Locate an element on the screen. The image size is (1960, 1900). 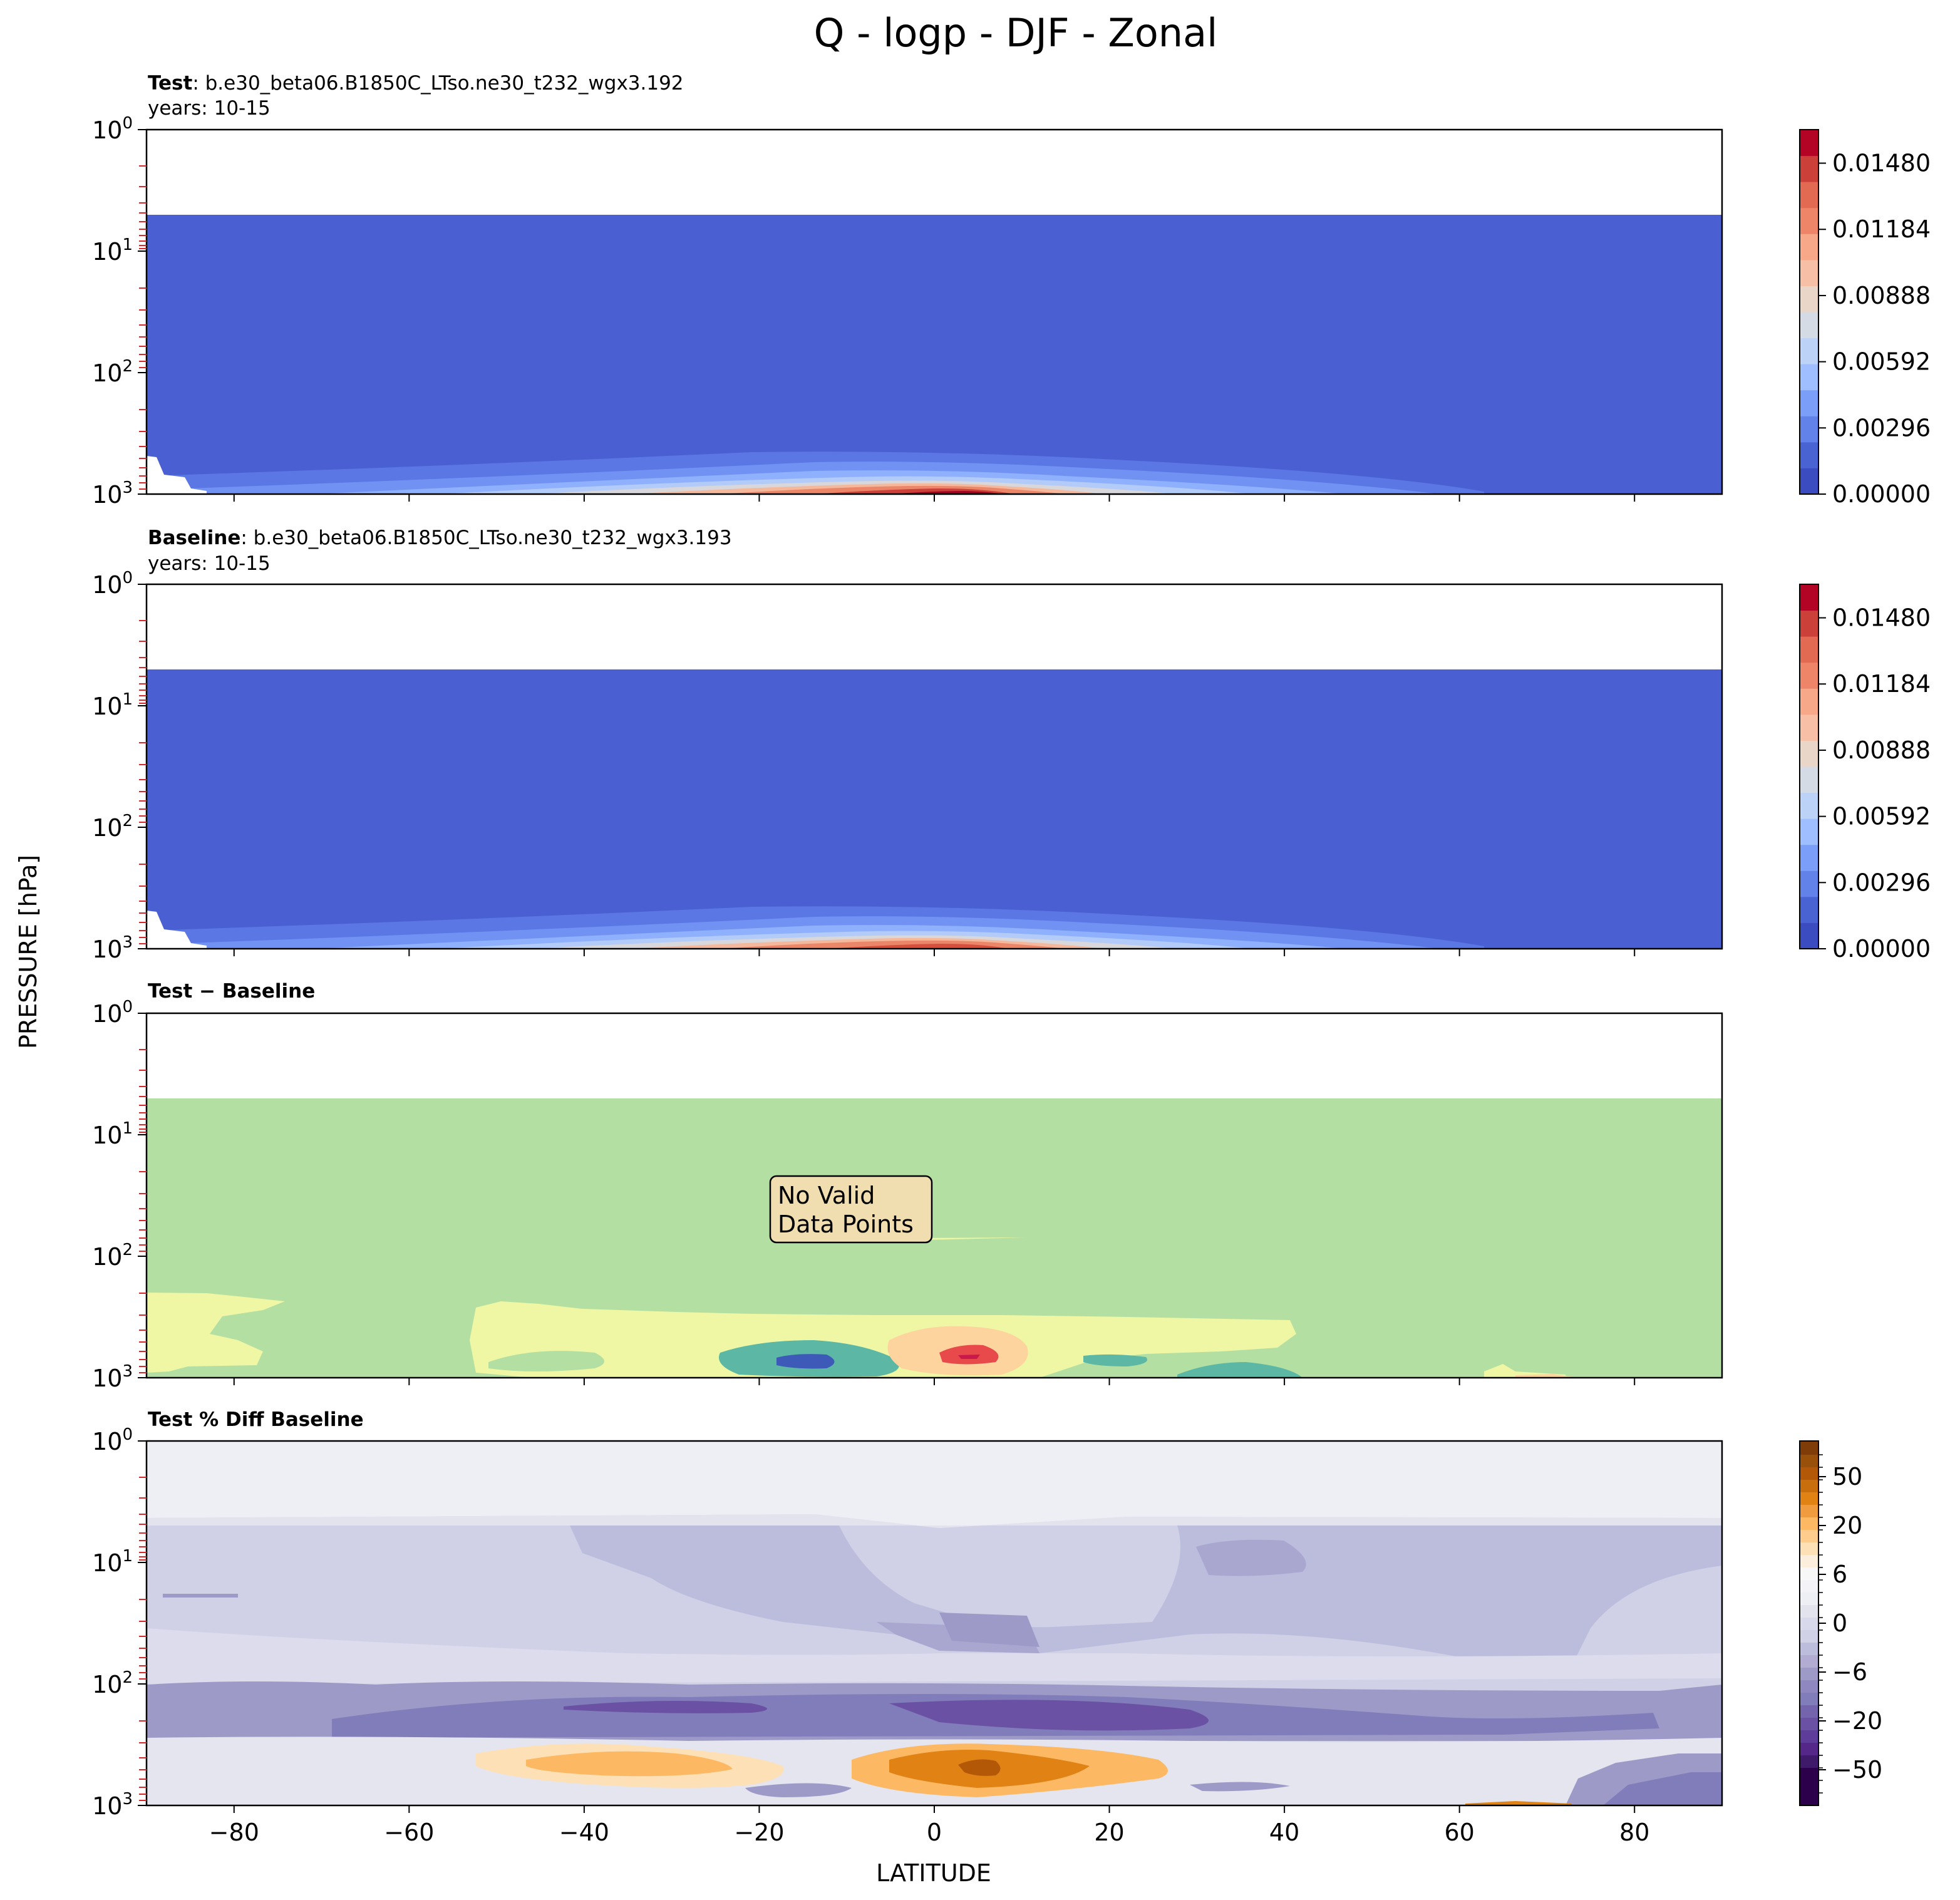
y-ticks-pctdiff: 10⁰ 10¹ 10² 10³ is located at coordinates (119, 1622).